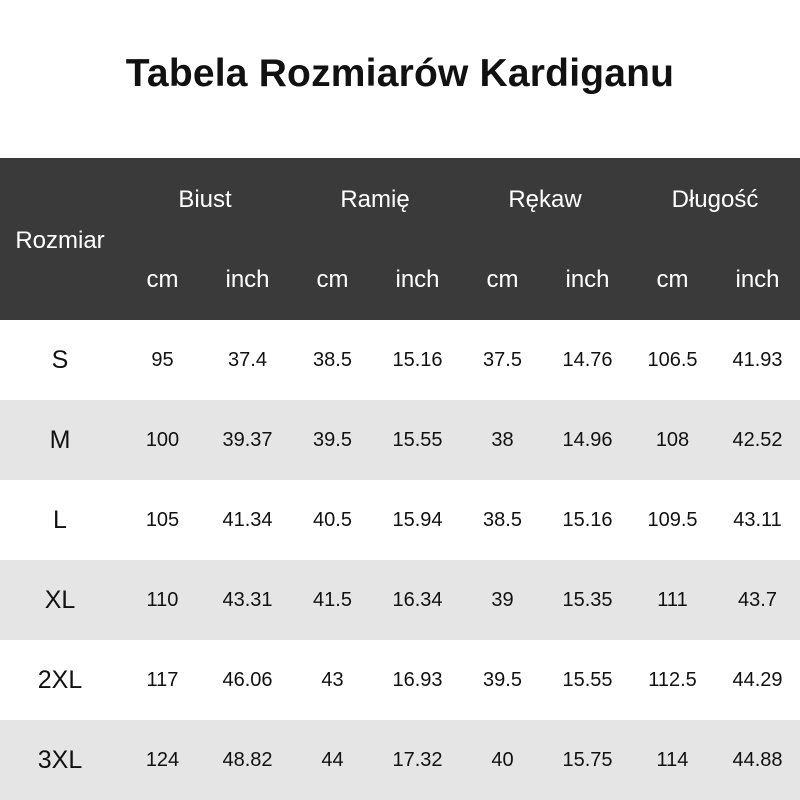 The width and height of the screenshot is (800, 800). I want to click on size-cell: S, so click(60, 359).